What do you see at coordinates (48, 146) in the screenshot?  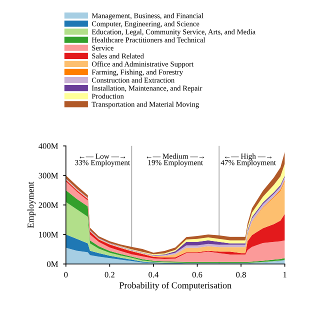 I see `y-tick-label: 400M` at bounding box center [48, 146].